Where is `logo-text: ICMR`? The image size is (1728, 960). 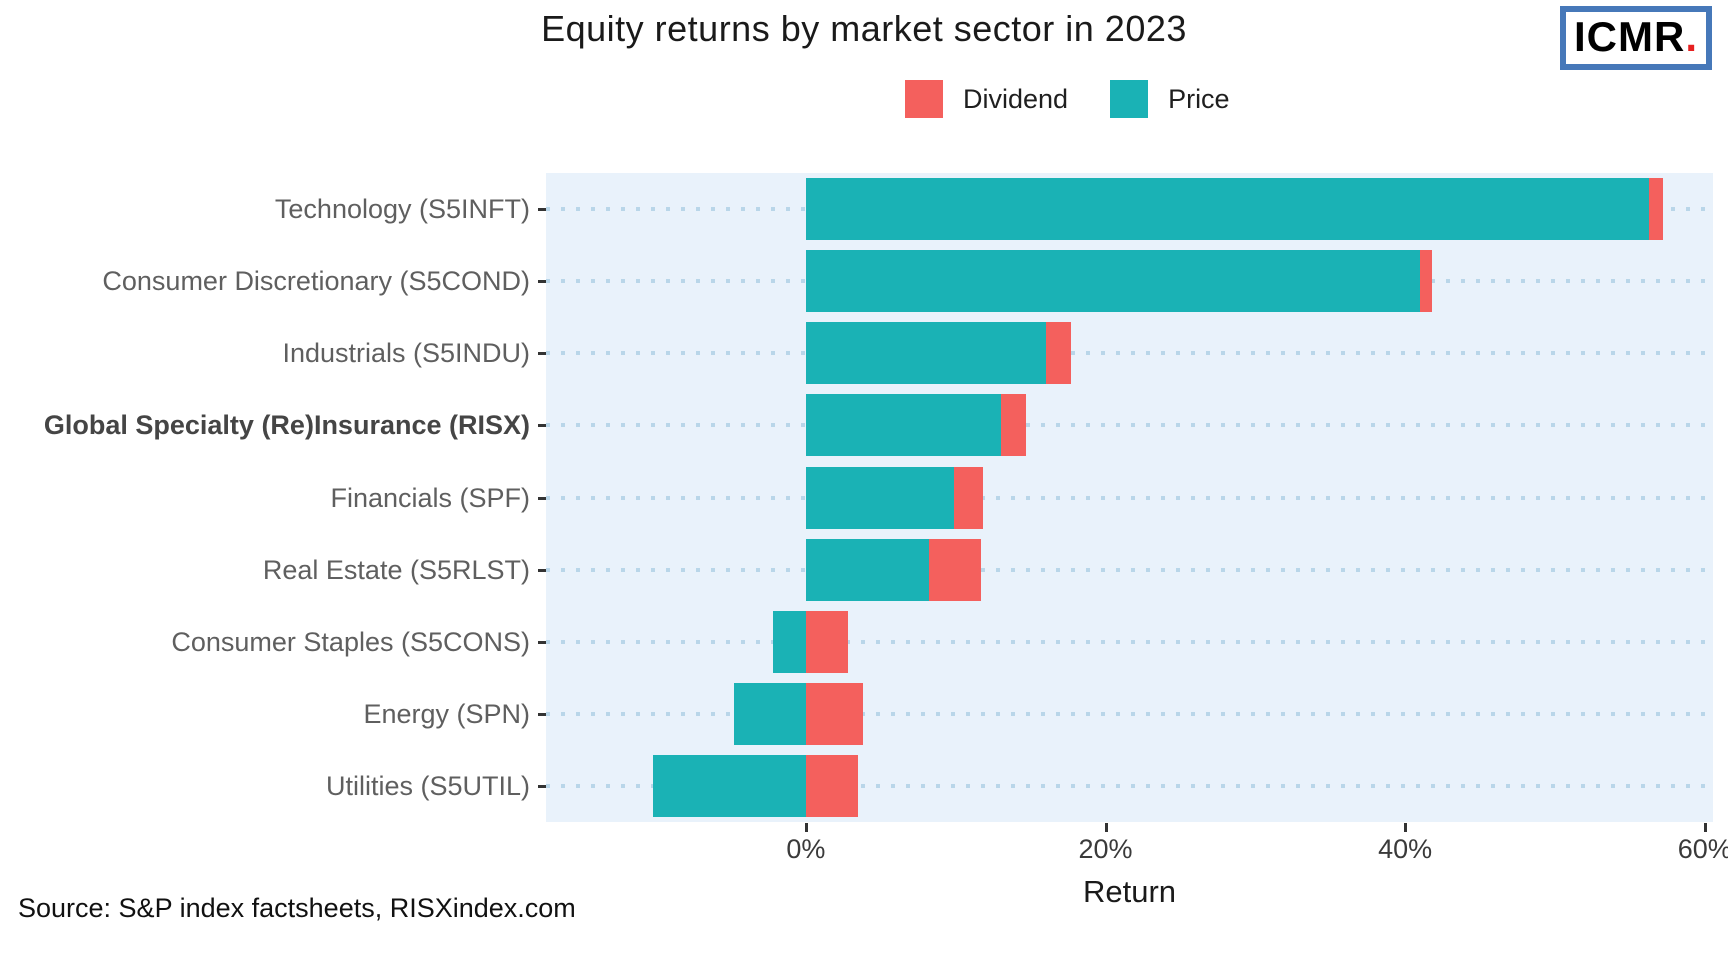 logo-text: ICMR is located at coordinates (1630, 36).